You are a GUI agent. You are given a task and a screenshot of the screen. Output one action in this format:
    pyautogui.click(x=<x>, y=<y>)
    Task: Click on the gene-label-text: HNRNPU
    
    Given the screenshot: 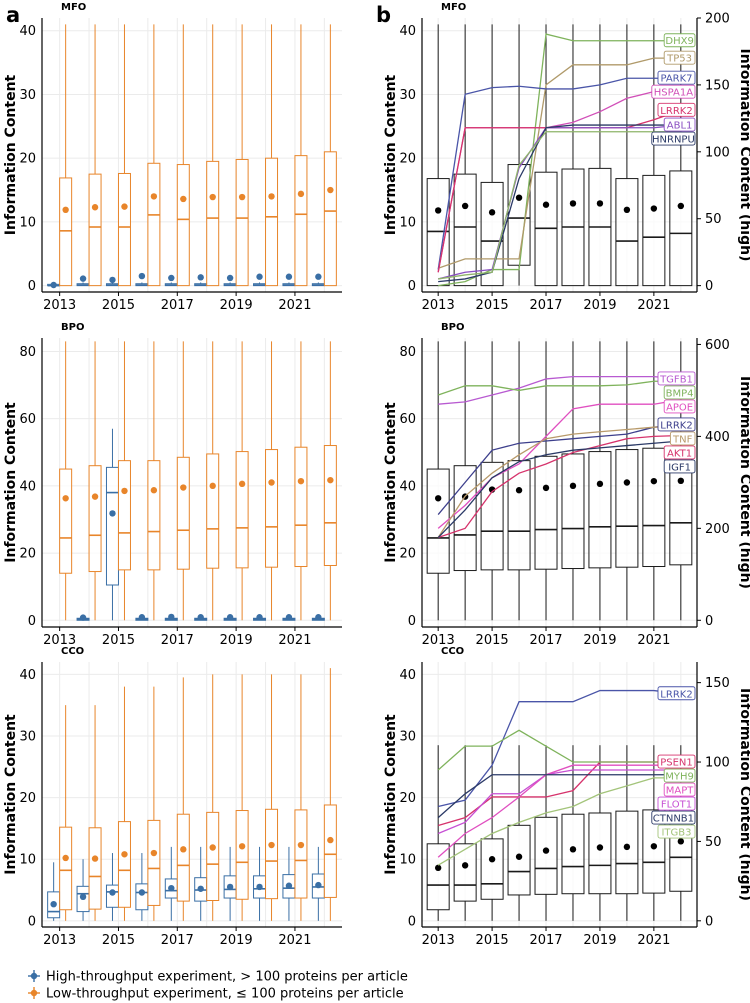 What is the action you would take?
    pyautogui.click(x=673, y=140)
    